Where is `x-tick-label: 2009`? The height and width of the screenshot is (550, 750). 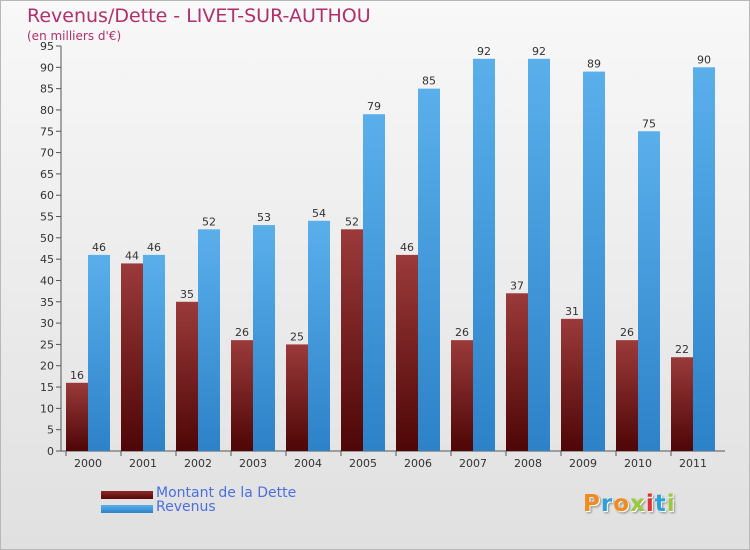 x-tick-label: 2009 is located at coordinates (583, 463).